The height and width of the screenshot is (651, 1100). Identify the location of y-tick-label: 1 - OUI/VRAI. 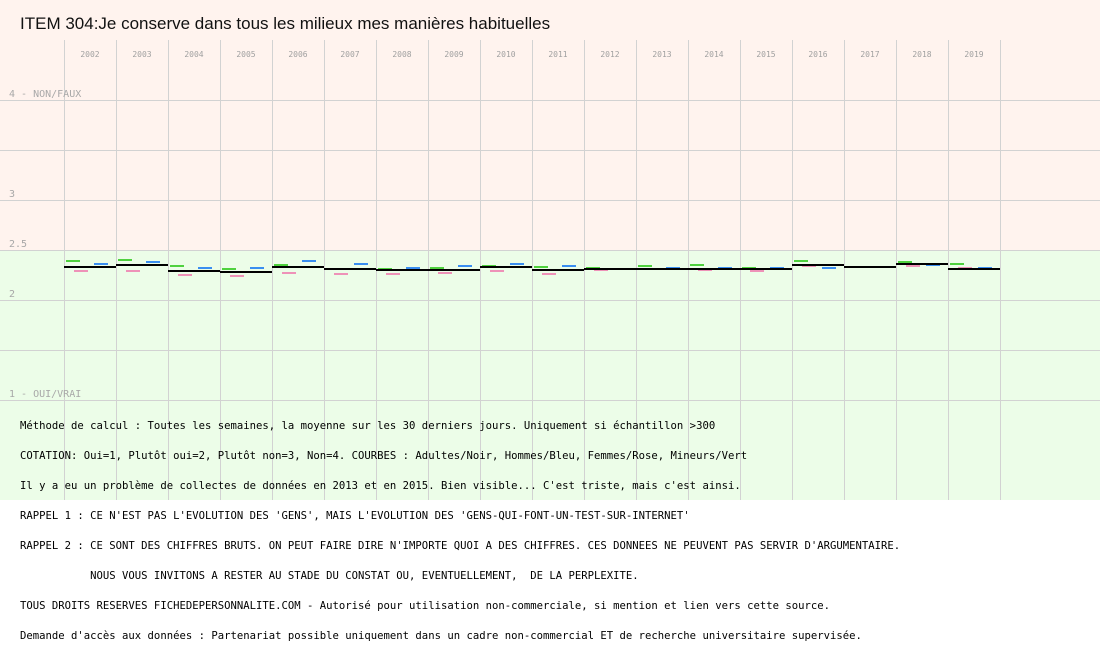
(45, 394).